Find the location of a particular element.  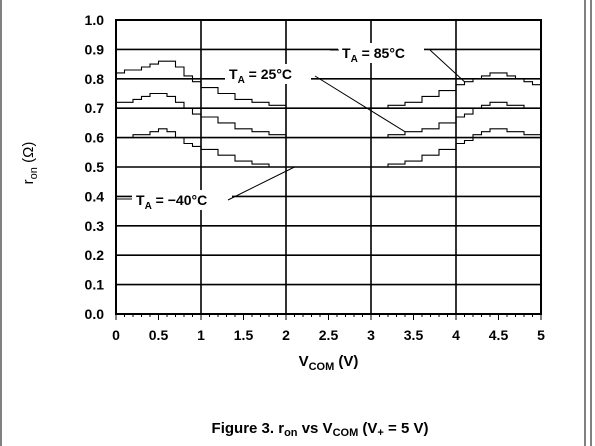

x-tick-label: 4.5 is located at coordinates (499, 335).